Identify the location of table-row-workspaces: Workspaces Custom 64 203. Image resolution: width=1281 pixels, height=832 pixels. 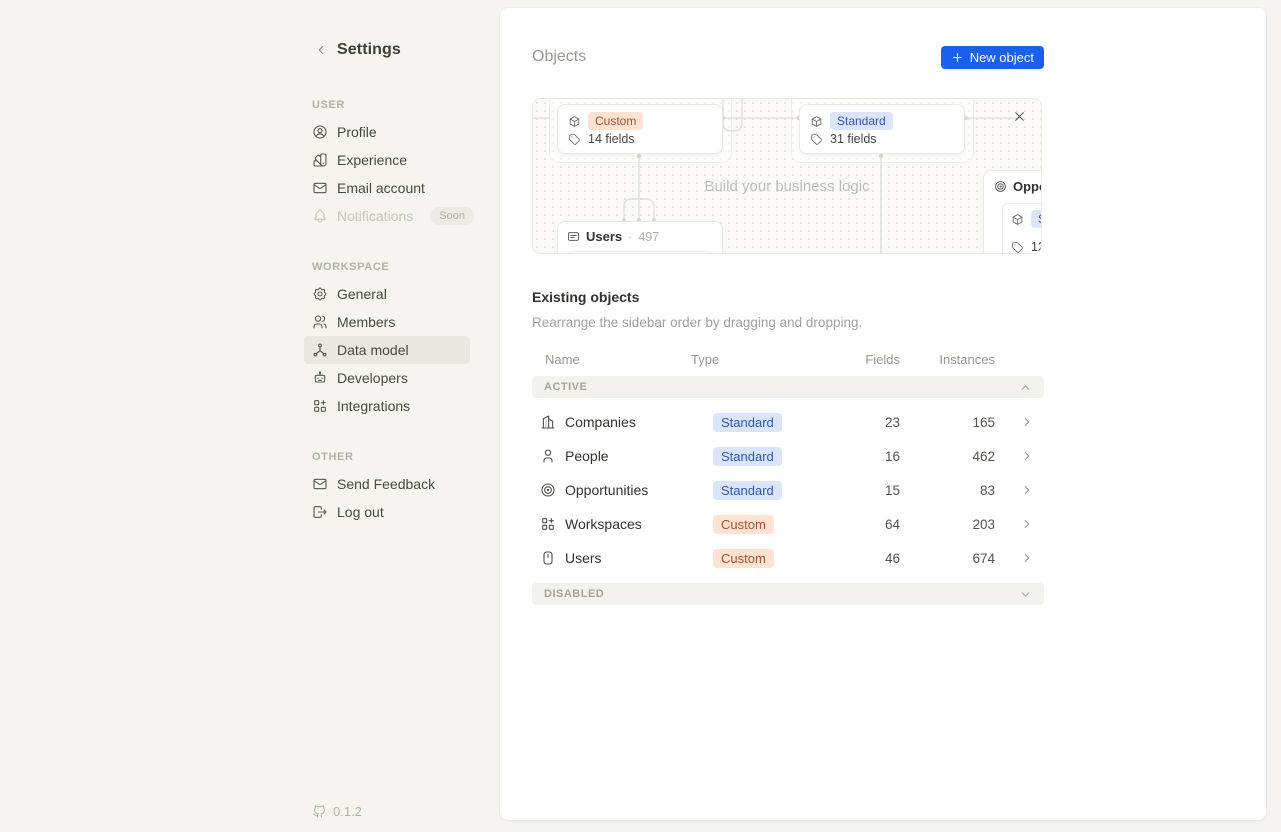
(788, 524).